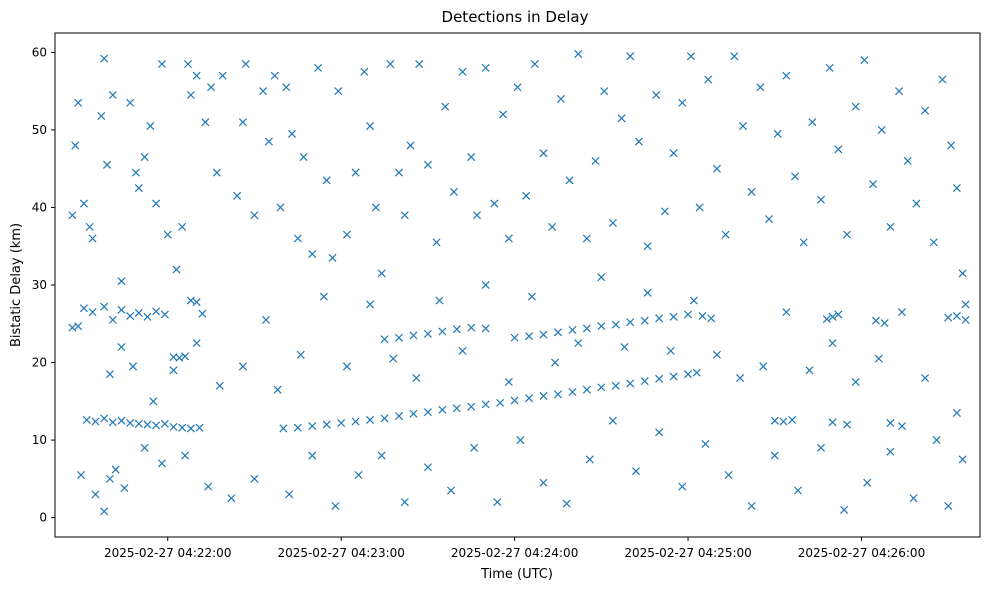 The height and width of the screenshot is (590, 989). I want to click on y-tick-label: 10, so click(39, 440).